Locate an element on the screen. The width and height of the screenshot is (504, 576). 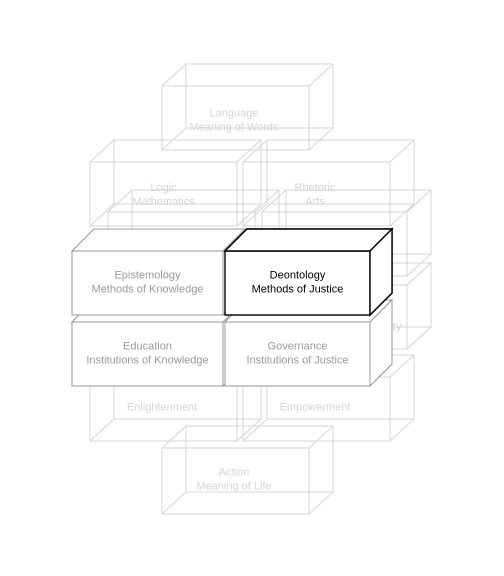
box-logic: Logic Mathematics is located at coordinates (175, 183).